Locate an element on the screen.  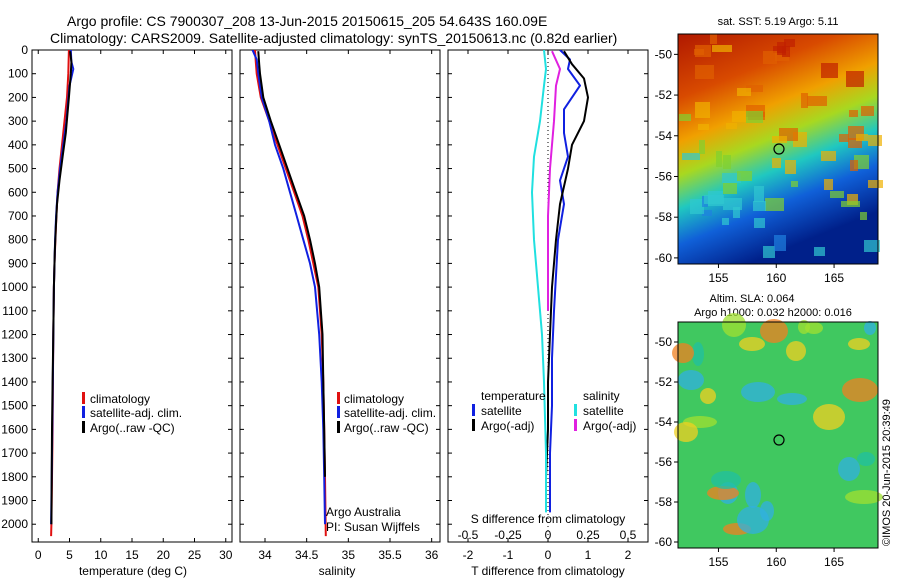
x-tick-label: 25 is located at coordinates (195, 555).